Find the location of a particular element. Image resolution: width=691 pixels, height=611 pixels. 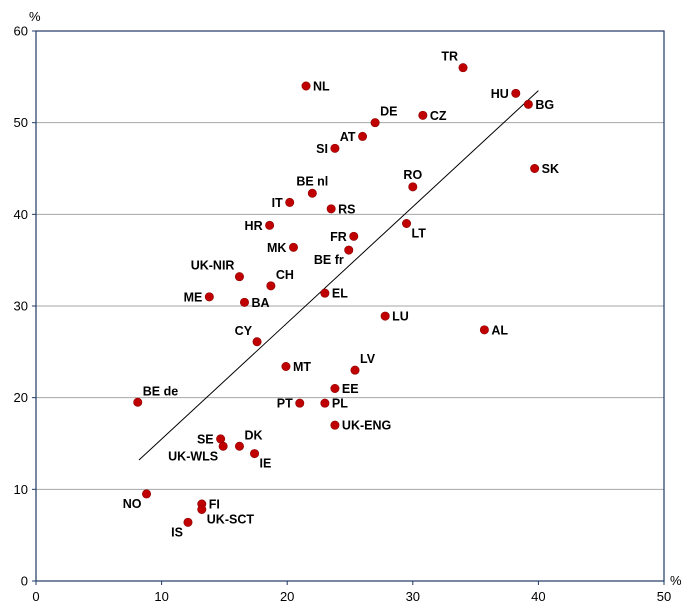

point-marker-ch is located at coordinates (271, 286).